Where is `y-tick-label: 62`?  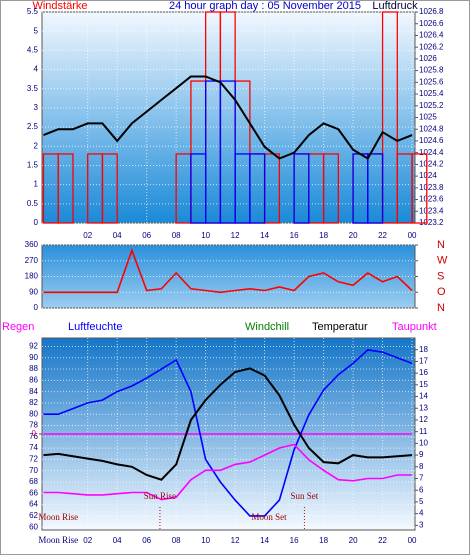
y-tick-label: 62 is located at coordinates (33, 515).